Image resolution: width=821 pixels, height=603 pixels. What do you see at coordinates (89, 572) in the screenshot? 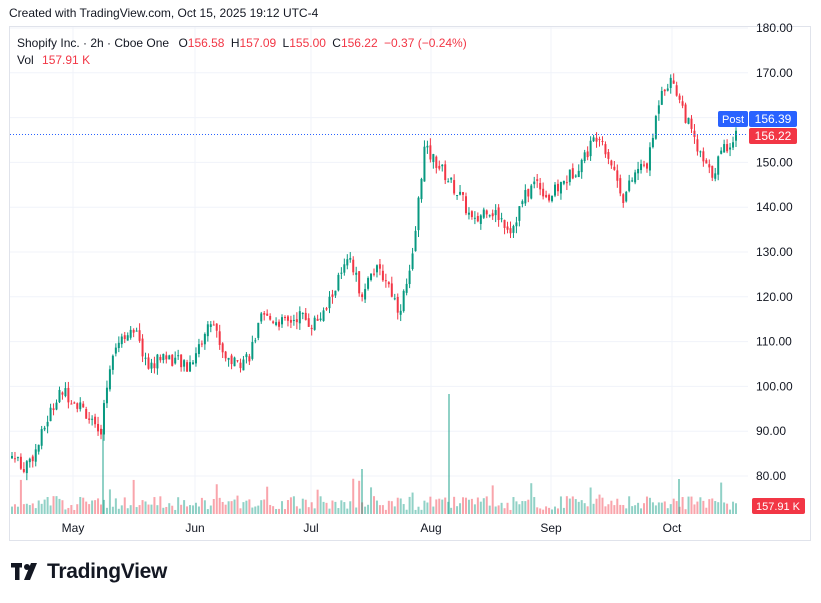
I see `tradingview-logo: TradingView` at bounding box center [89, 572].